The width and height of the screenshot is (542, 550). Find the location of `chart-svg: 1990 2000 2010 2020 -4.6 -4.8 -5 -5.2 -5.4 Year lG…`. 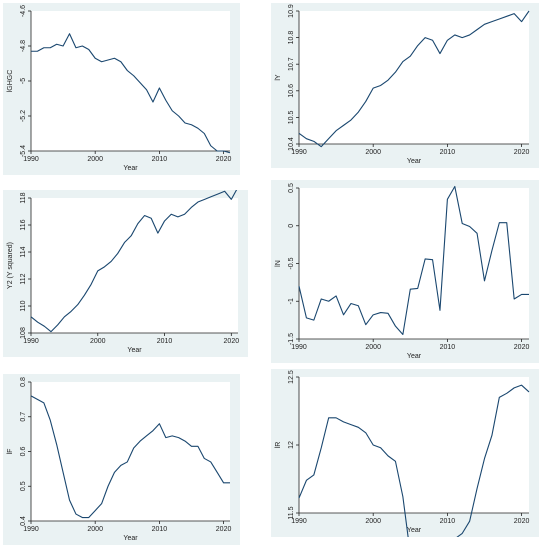

chart-svg: 1990 2000 2010 2020 -4.6 -4.8 -5 -5.2 -5.4 Year lG… is located at coordinates (119, 88).